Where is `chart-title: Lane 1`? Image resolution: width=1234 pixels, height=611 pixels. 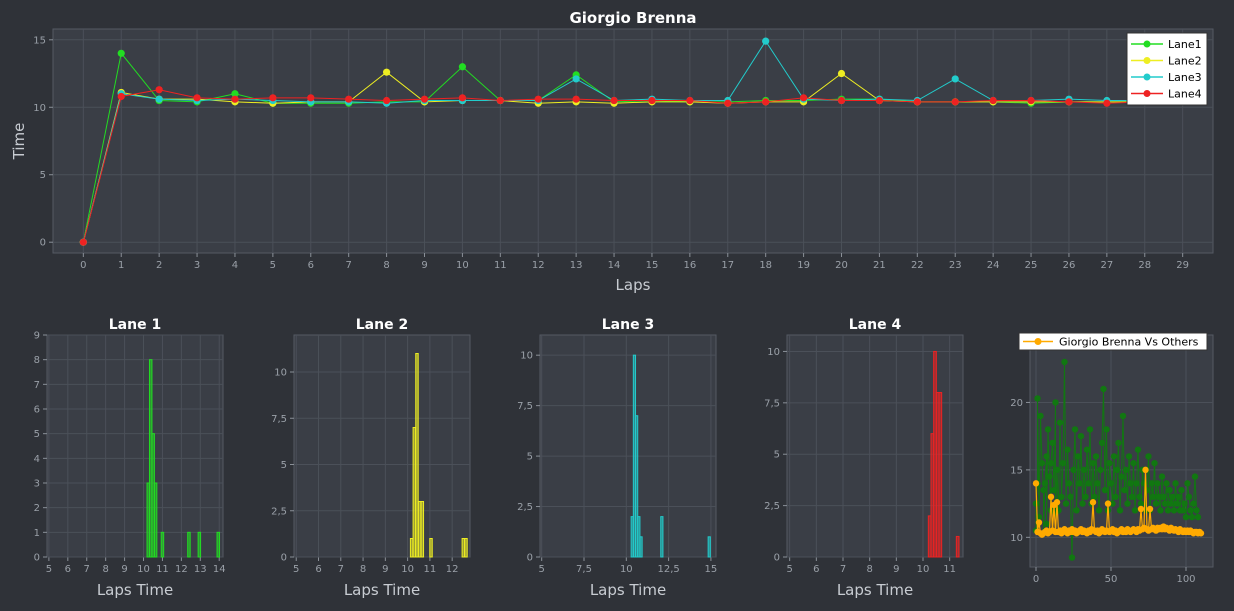 chart-title: Lane 1 is located at coordinates (135, 325).